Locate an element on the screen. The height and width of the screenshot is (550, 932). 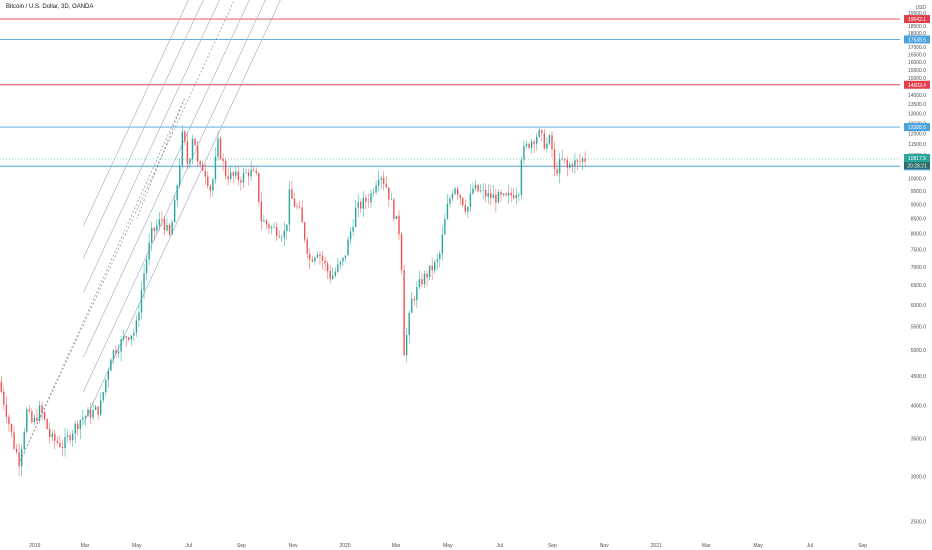
y-tick-label: 18000.0 is located at coordinates (917, 34).